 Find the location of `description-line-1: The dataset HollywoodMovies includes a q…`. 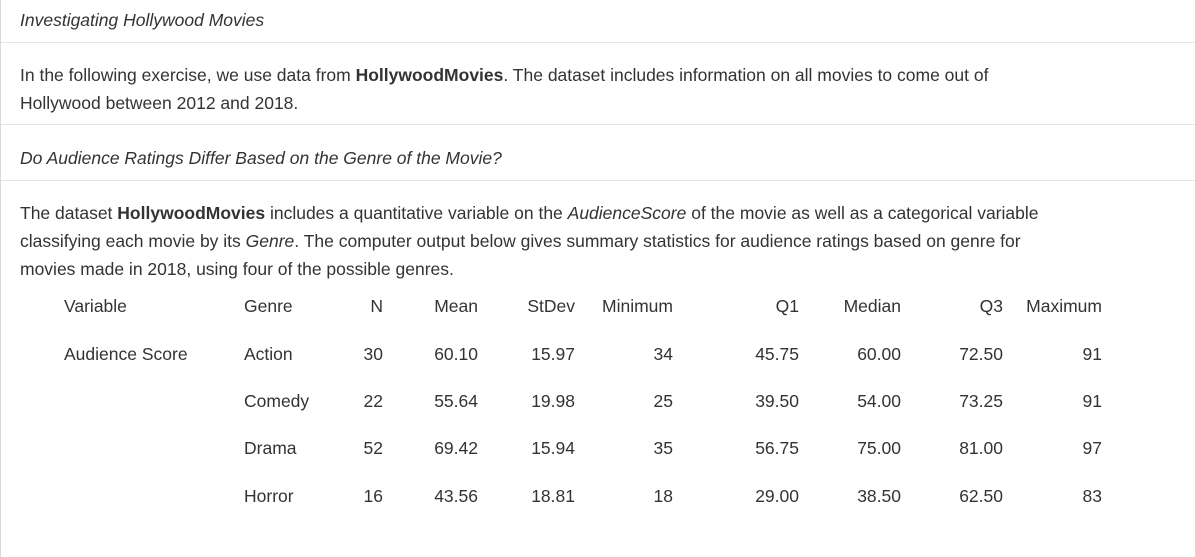

description-line-1: The dataset HollywoodMovies includes a q… is located at coordinates (529, 214).